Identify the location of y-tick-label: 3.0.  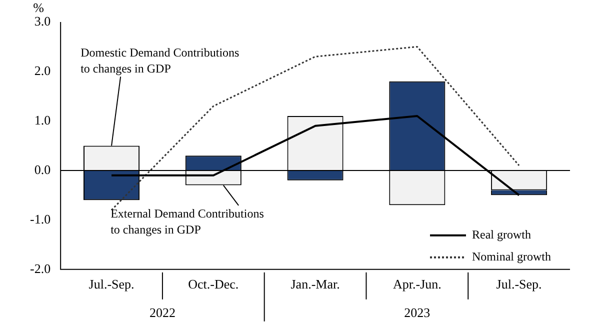
(42, 20).